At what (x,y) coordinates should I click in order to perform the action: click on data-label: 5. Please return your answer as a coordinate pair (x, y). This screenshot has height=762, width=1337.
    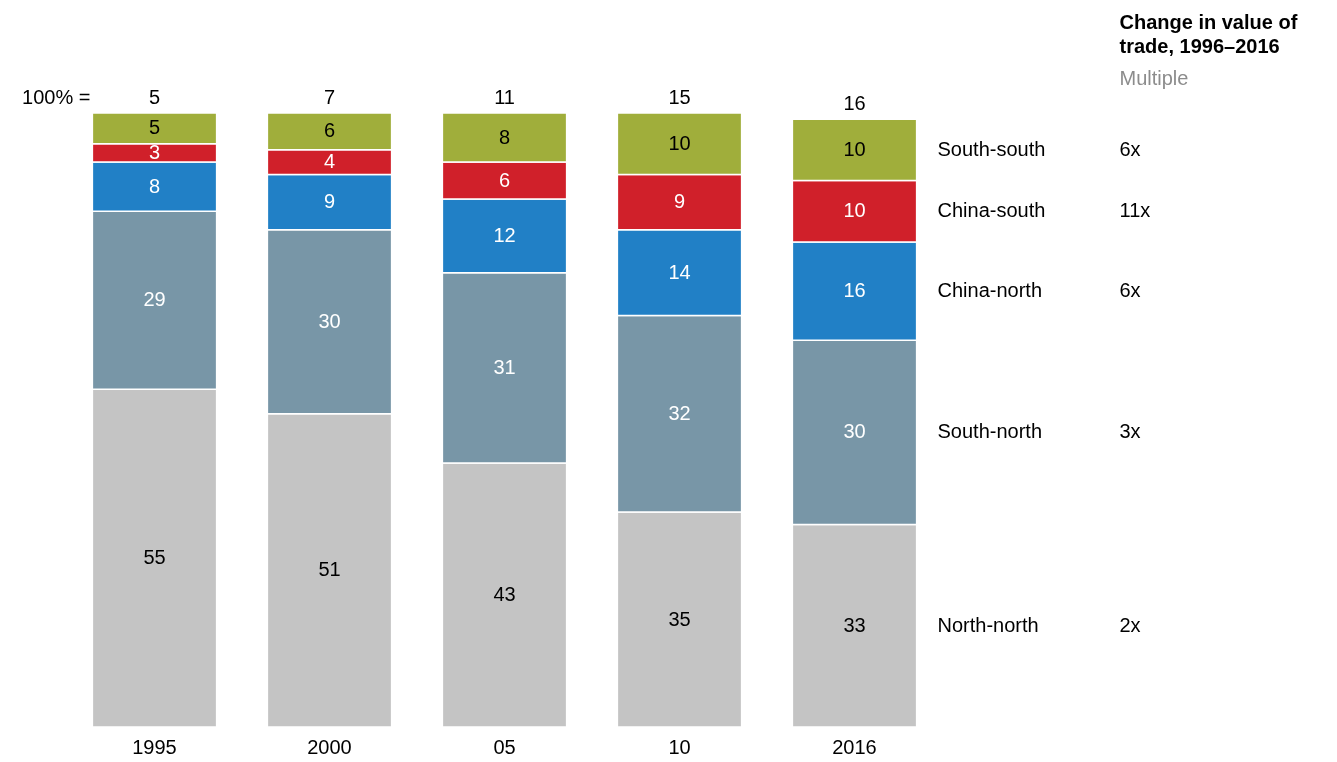
    Looking at the image, I should click on (154, 127).